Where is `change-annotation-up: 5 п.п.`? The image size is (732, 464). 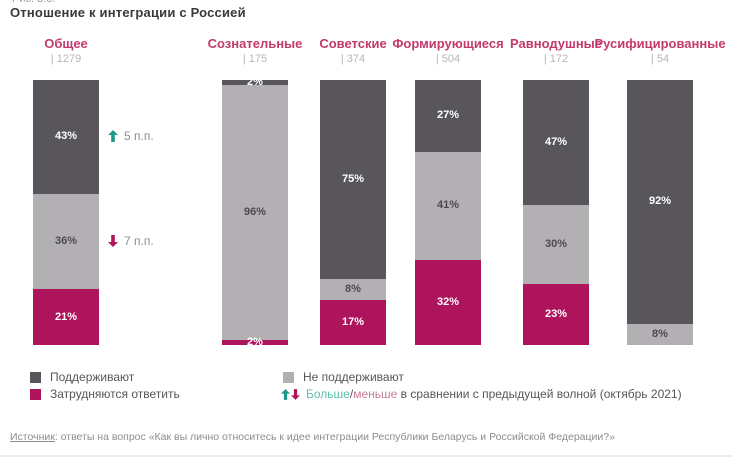 change-annotation-up: 5 п.п. is located at coordinates (131, 136).